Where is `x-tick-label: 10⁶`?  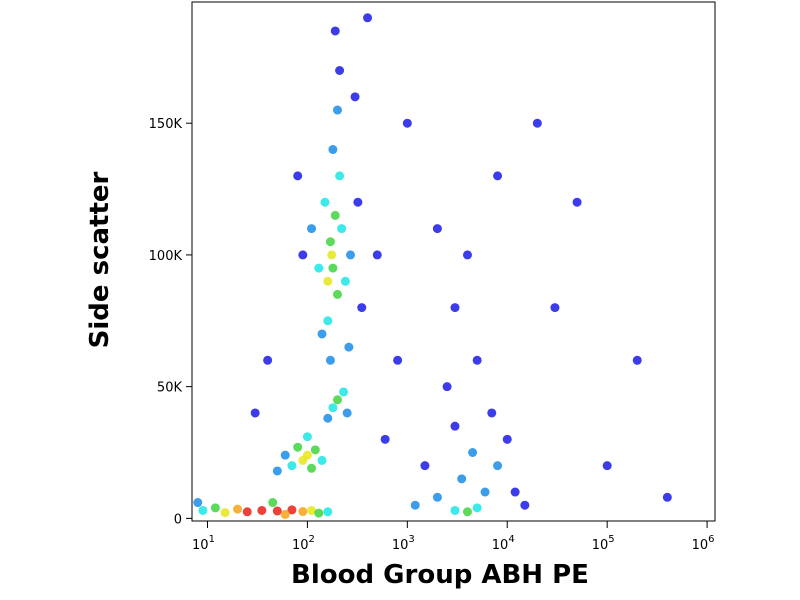
x-tick-label: 10⁶ is located at coordinates (703, 543).